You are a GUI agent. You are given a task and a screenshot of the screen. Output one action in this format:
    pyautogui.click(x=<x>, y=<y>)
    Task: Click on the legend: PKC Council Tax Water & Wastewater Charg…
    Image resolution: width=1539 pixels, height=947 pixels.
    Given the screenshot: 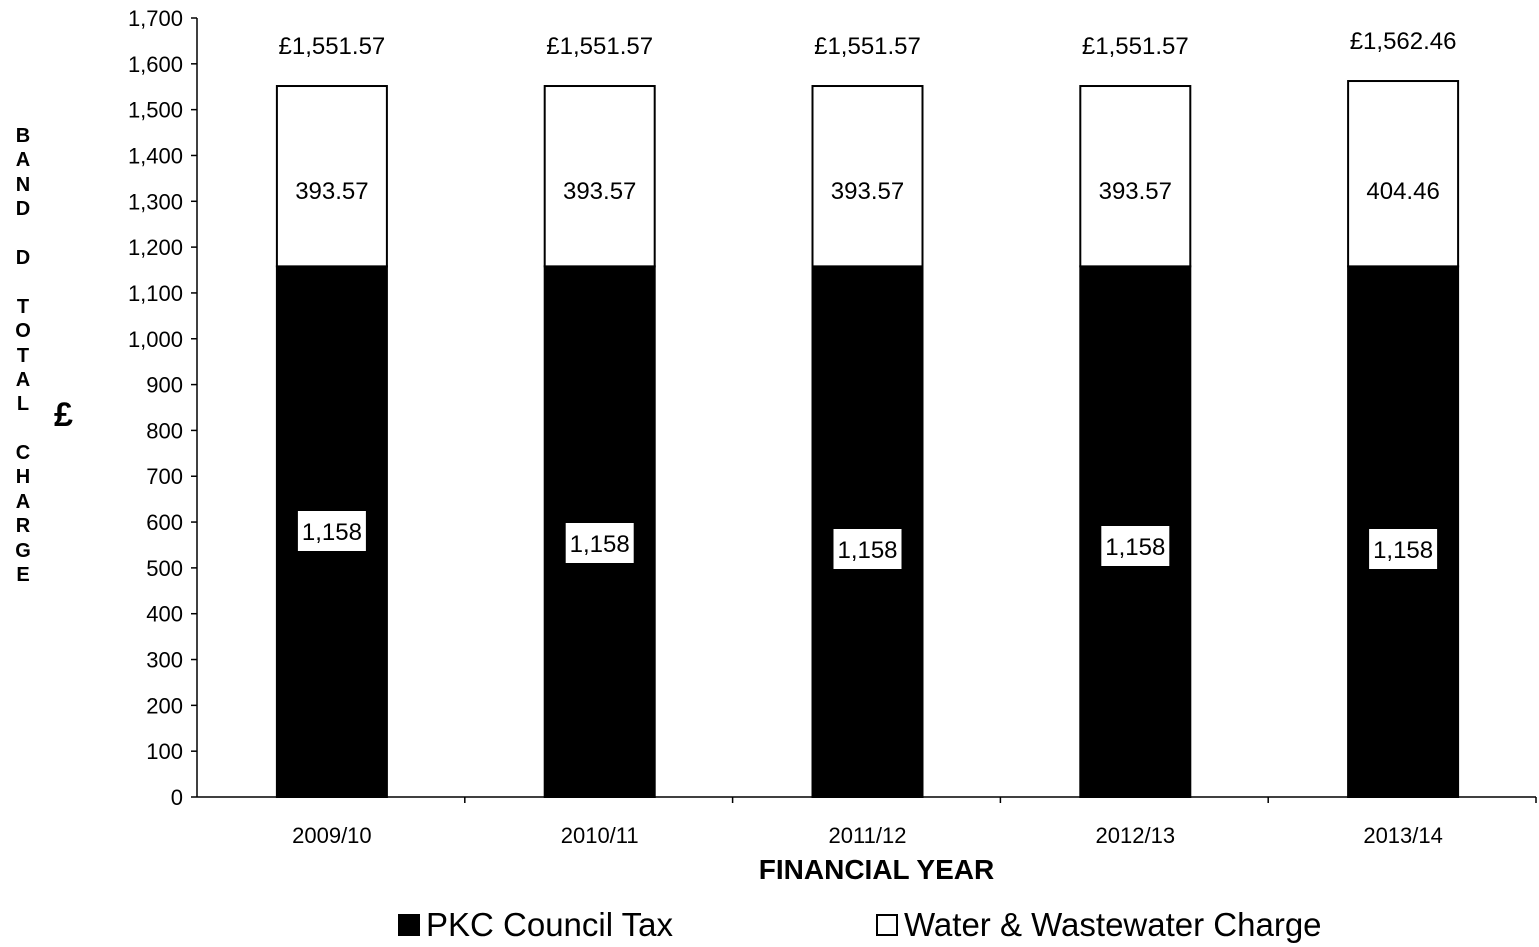 What is the action you would take?
    pyautogui.click(x=769, y=926)
    